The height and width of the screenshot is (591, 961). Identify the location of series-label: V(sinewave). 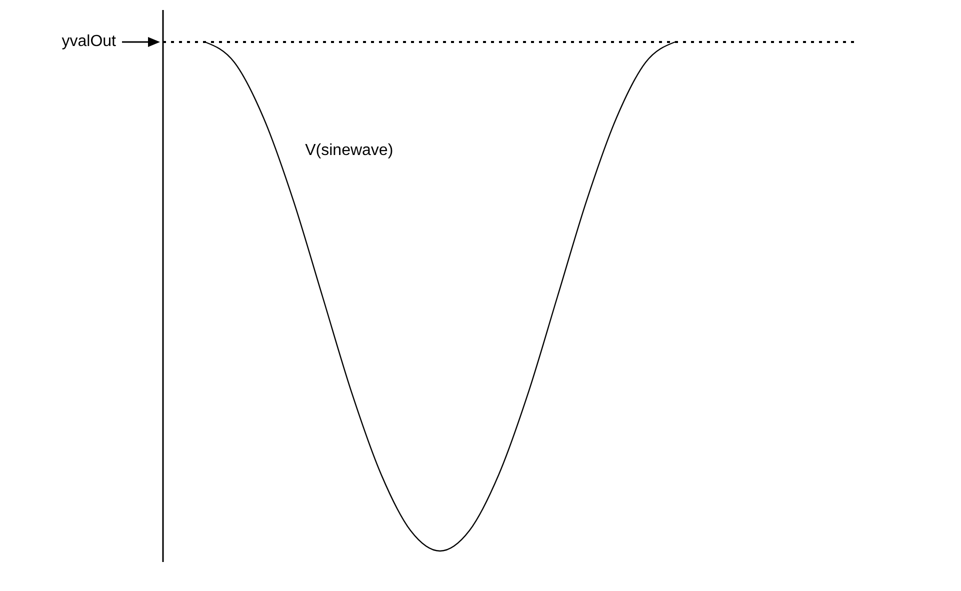
(349, 150).